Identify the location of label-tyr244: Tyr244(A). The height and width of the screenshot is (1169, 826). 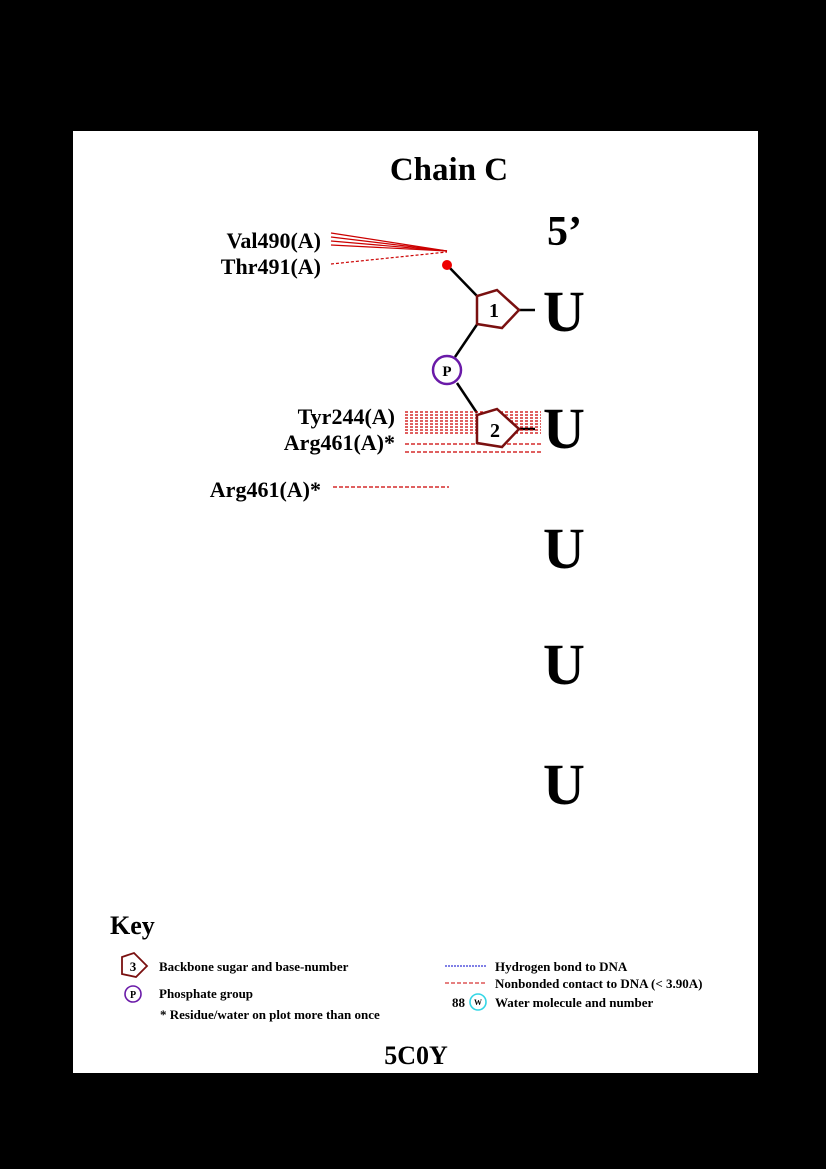
(346, 416).